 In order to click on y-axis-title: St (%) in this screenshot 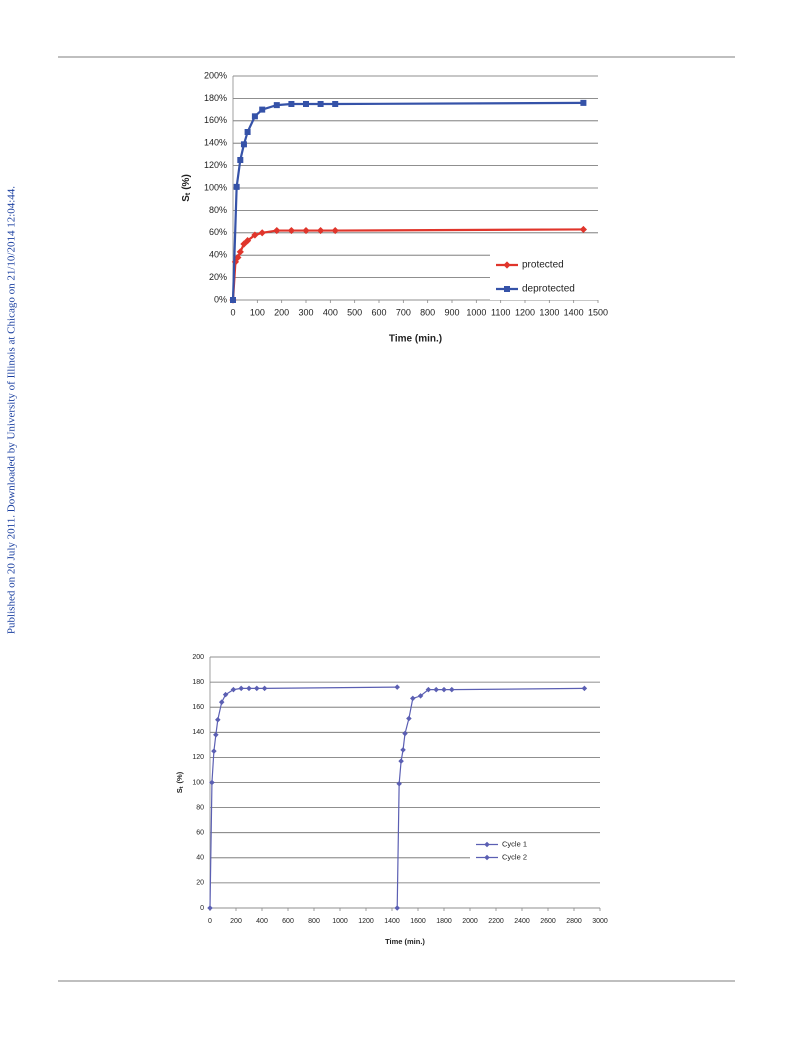, I will do `click(186, 188)`.